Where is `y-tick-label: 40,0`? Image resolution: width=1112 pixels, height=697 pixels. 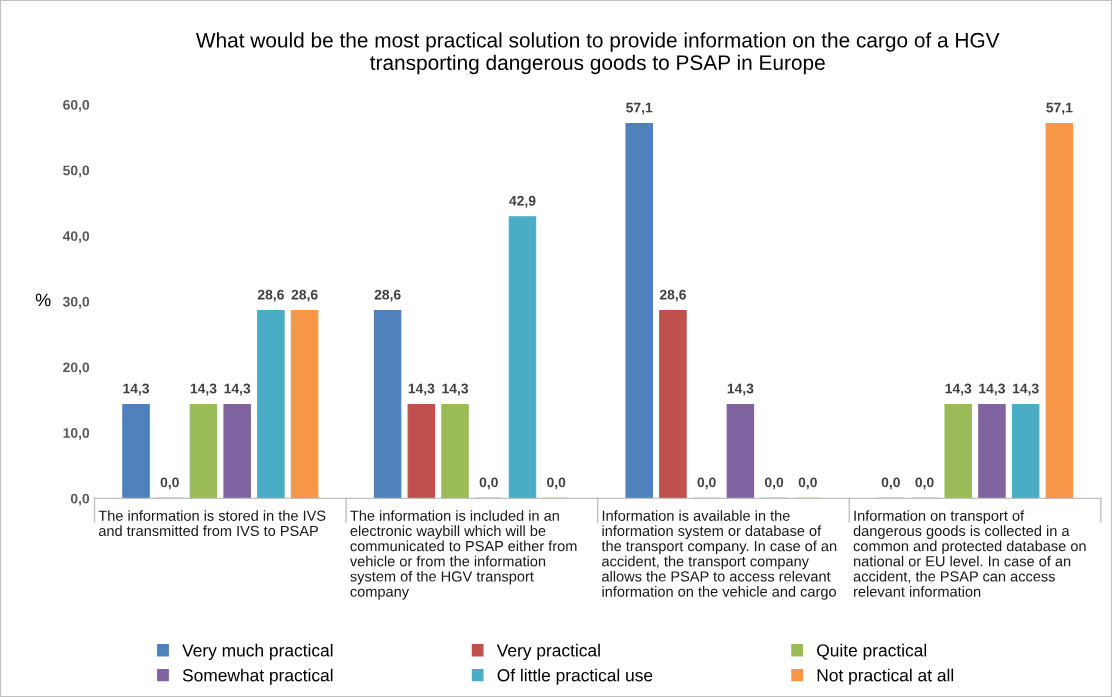 y-tick-label: 40,0 is located at coordinates (76, 237).